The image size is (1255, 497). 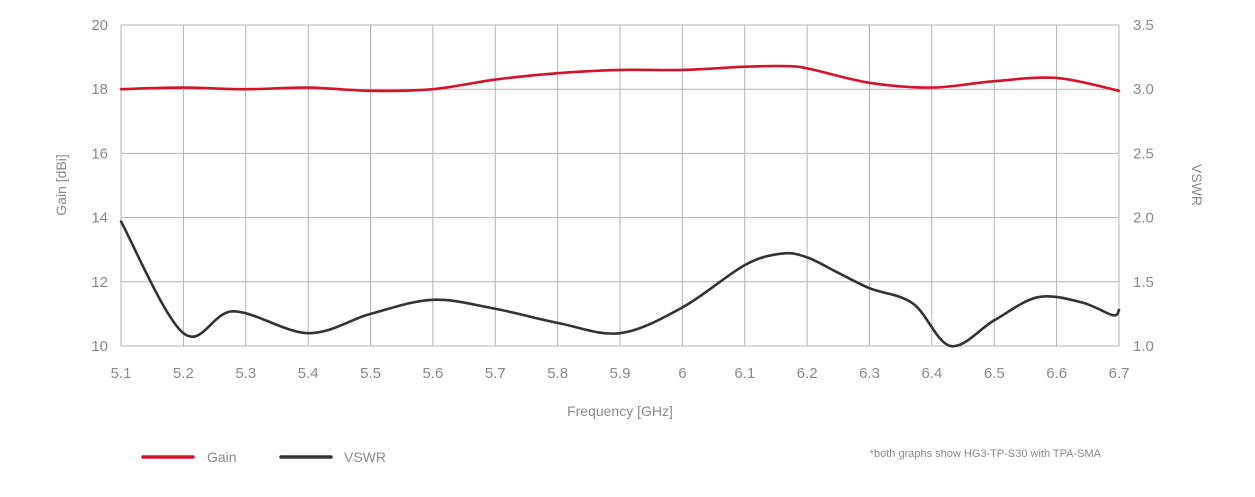 What do you see at coordinates (1197, 185) in the screenshot?
I see `y-right-axis-label: VSWR` at bounding box center [1197, 185].